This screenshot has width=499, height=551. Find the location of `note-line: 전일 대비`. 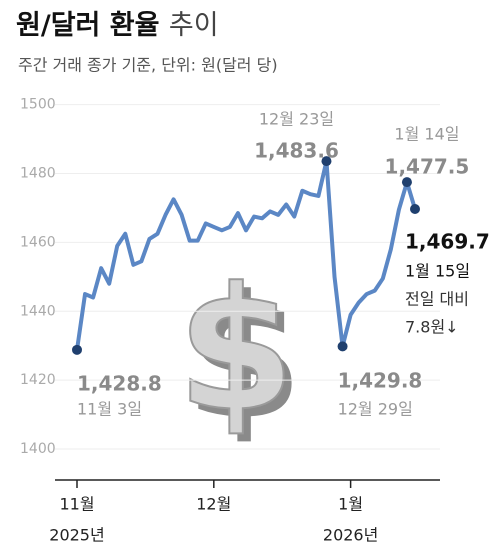

note-line: 전일 대비 is located at coordinates (437, 299).